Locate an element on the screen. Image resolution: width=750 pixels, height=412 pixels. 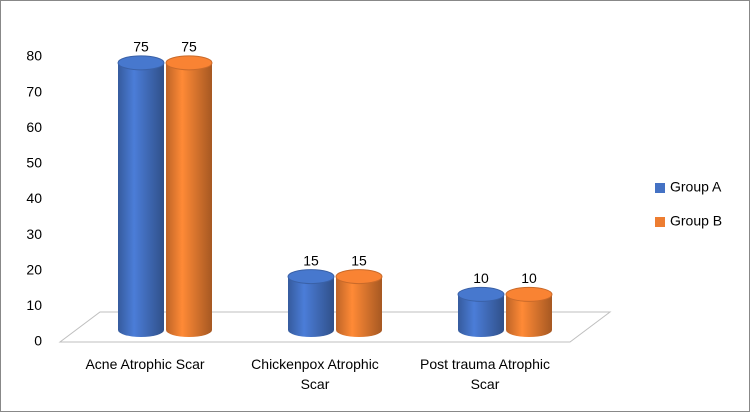
y-tick-label: 0 is located at coordinates (38, 341).